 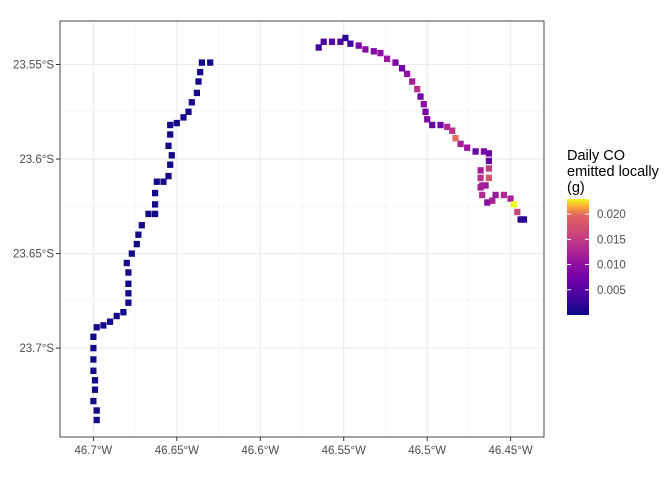 I want to click on x-tick-label: 46.65°W, so click(x=177, y=451).